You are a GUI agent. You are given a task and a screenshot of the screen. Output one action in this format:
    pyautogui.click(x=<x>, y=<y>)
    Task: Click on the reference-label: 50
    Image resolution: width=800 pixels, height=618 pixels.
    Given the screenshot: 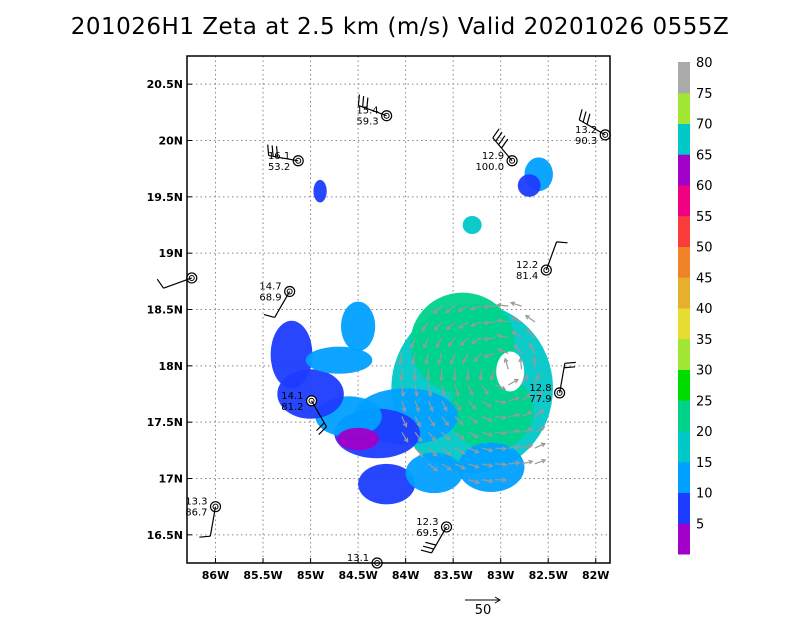 What is the action you would take?
    pyautogui.click(x=483, y=610)
    